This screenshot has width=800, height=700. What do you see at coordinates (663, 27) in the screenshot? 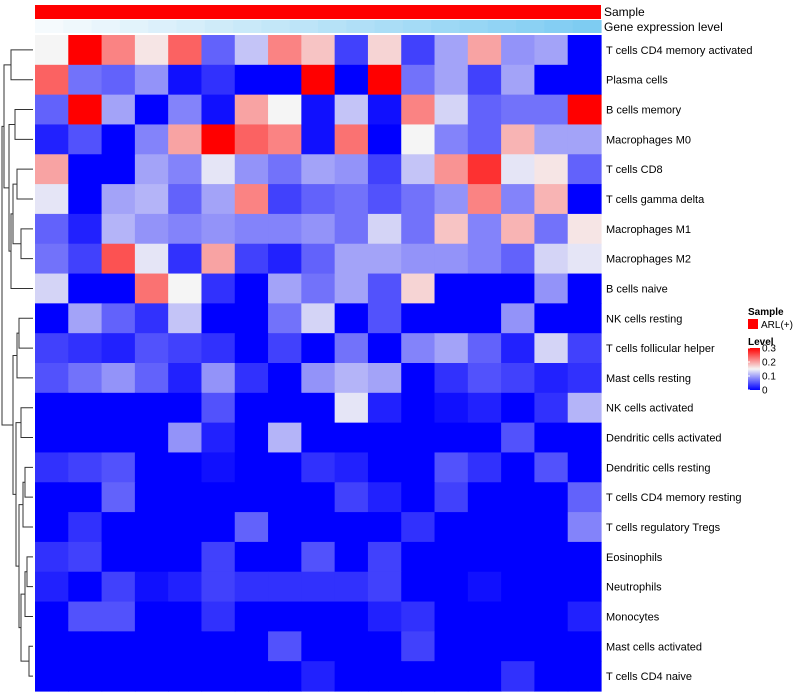
I see `expression-annotation-label: Gene expression level` at bounding box center [663, 27].